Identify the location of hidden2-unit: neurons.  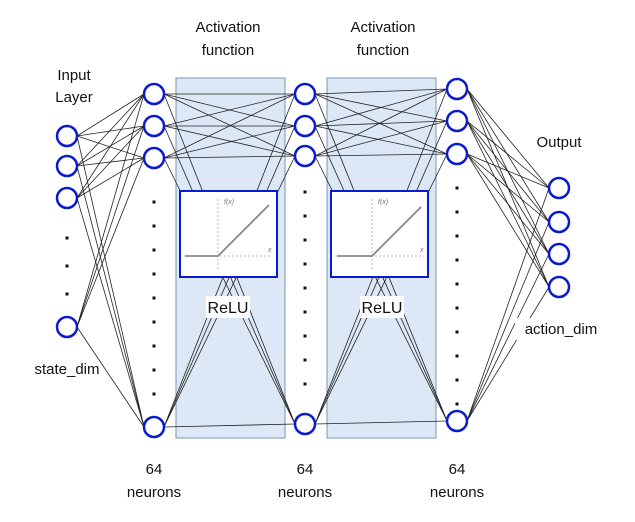
(305, 492).